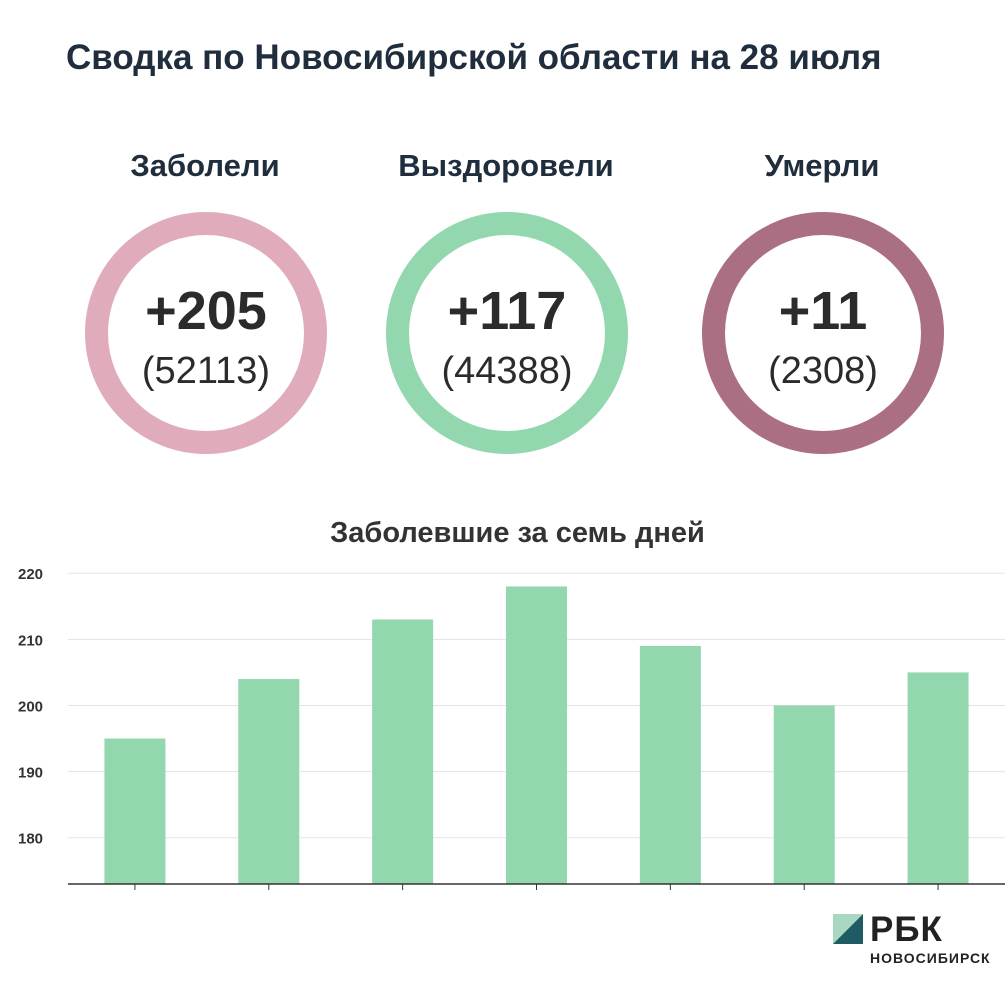 Image resolution: width=1005 pixels, height=1005 pixels. I want to click on x-tick-label: 22 июля, so click(135, 899).